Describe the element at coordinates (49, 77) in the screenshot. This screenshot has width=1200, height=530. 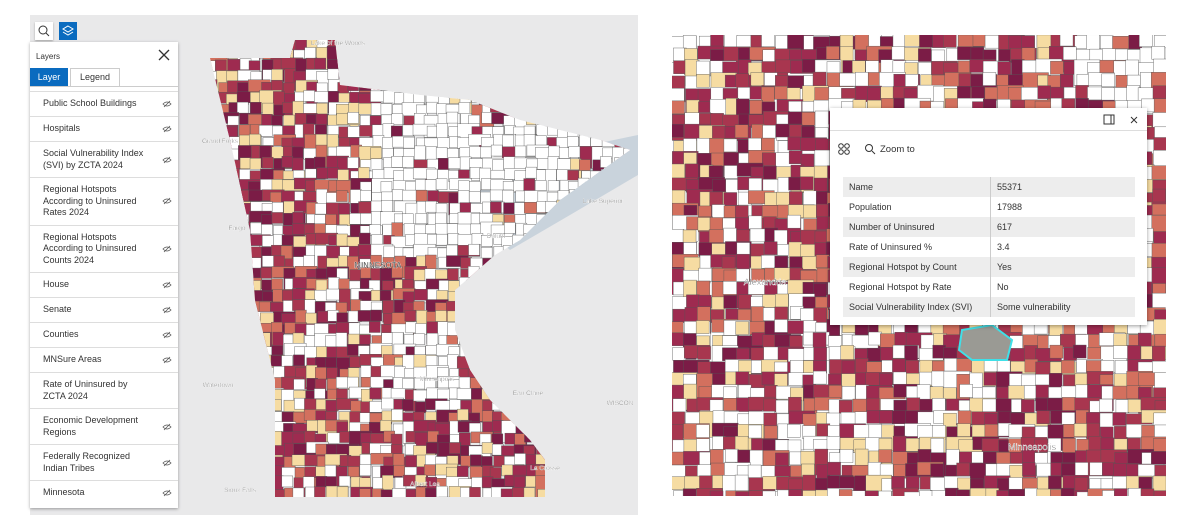
I see `tab-layer: Layer` at that location.